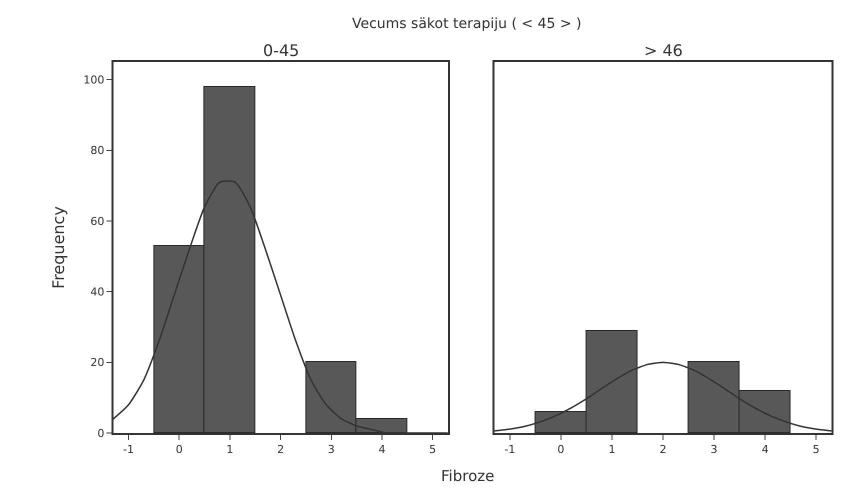 The width and height of the screenshot is (841, 495). I want to click on y-tick-label: 20, so click(97, 363).